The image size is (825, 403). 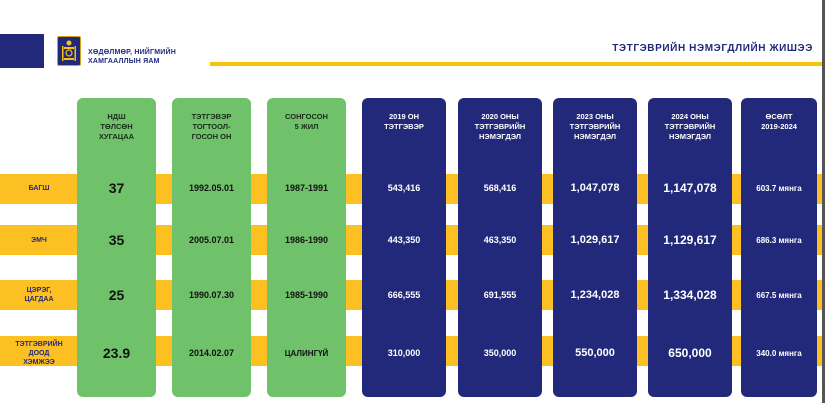 What do you see at coordinates (500, 188) in the screenshot?
I see `table-cell: 568,416` at bounding box center [500, 188].